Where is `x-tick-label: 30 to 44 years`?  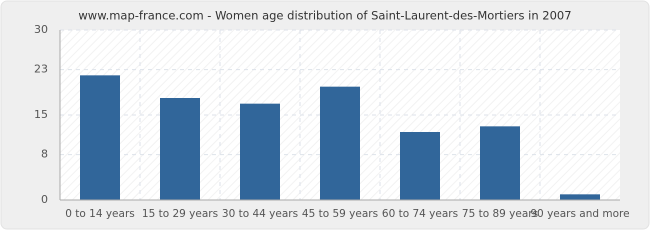 x-tick-label: 30 to 44 years is located at coordinates (260, 214).